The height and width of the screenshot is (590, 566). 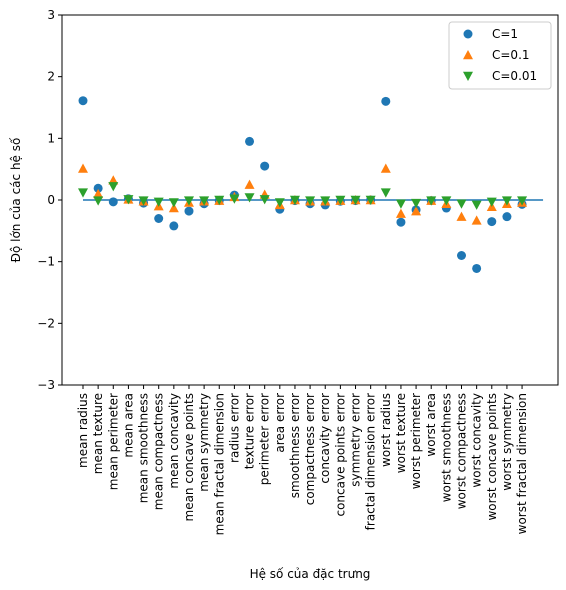 I want to click on legend-frame, so click(x=500, y=55).